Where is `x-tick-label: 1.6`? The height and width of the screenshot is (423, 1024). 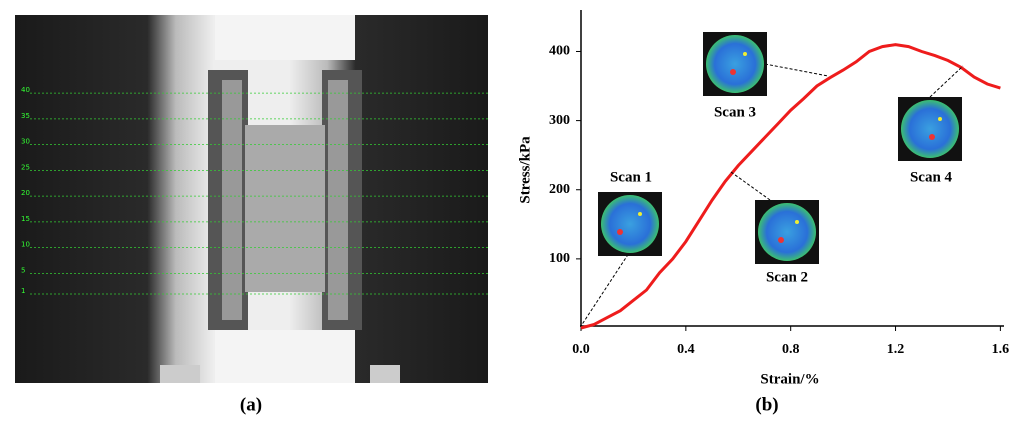
x-tick-label: 1.6 is located at coordinates (1001, 349).